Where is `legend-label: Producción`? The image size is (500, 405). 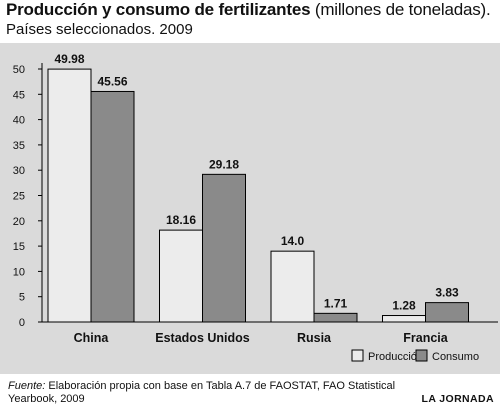 legend-label: Producción is located at coordinates (395, 357).